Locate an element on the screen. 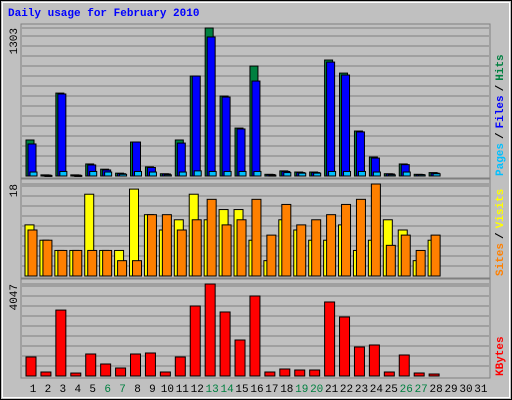 Image resolution: width=512 pixels, height=400 pixels. x-tick-label: 14 is located at coordinates (227, 390).